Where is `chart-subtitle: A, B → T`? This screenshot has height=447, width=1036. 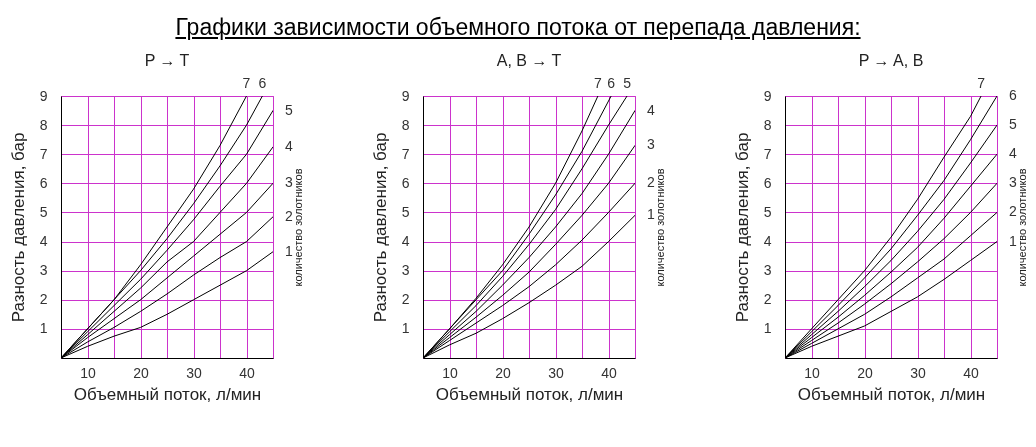 chart-subtitle: A, B → T is located at coordinates (529, 60).